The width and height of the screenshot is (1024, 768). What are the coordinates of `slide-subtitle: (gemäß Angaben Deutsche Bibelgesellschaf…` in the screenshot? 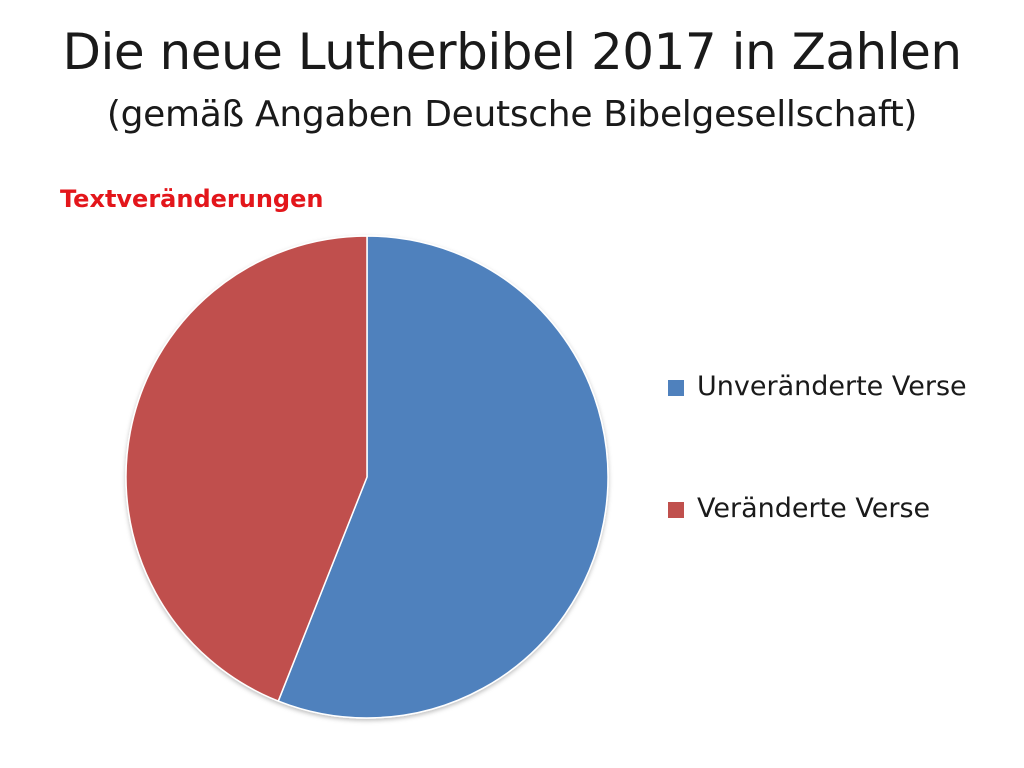 It's located at (512, 114).